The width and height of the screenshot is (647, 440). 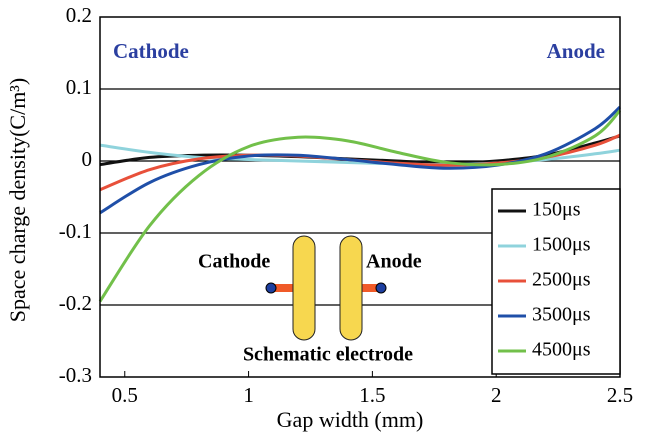 I want to click on x-tick-label: 1.5, so click(x=372, y=395).